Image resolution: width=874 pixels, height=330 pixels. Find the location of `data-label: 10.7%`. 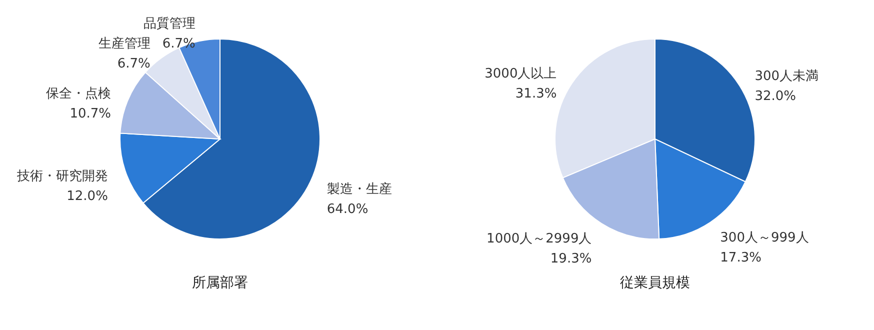

data-label: 10.7% is located at coordinates (91, 114).